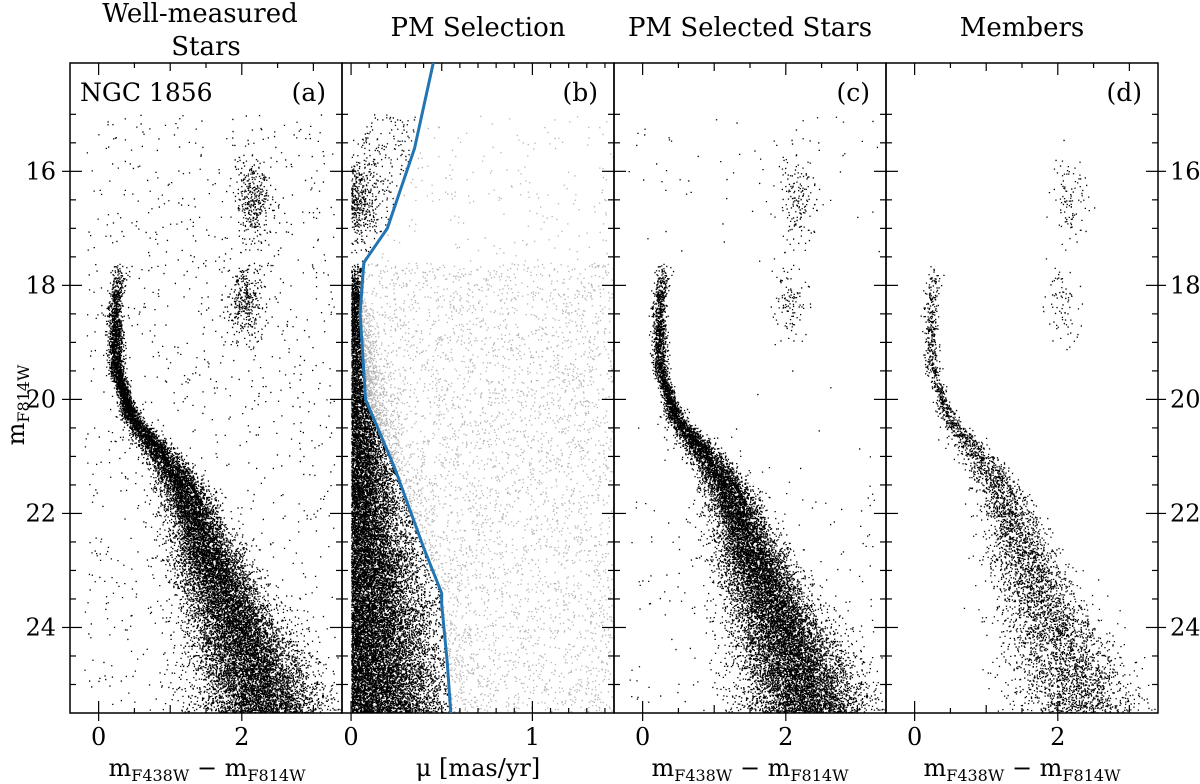 This screenshot has height=784, width=1200. I want to click on y-tick-label-right: 20, so click(1185, 399).